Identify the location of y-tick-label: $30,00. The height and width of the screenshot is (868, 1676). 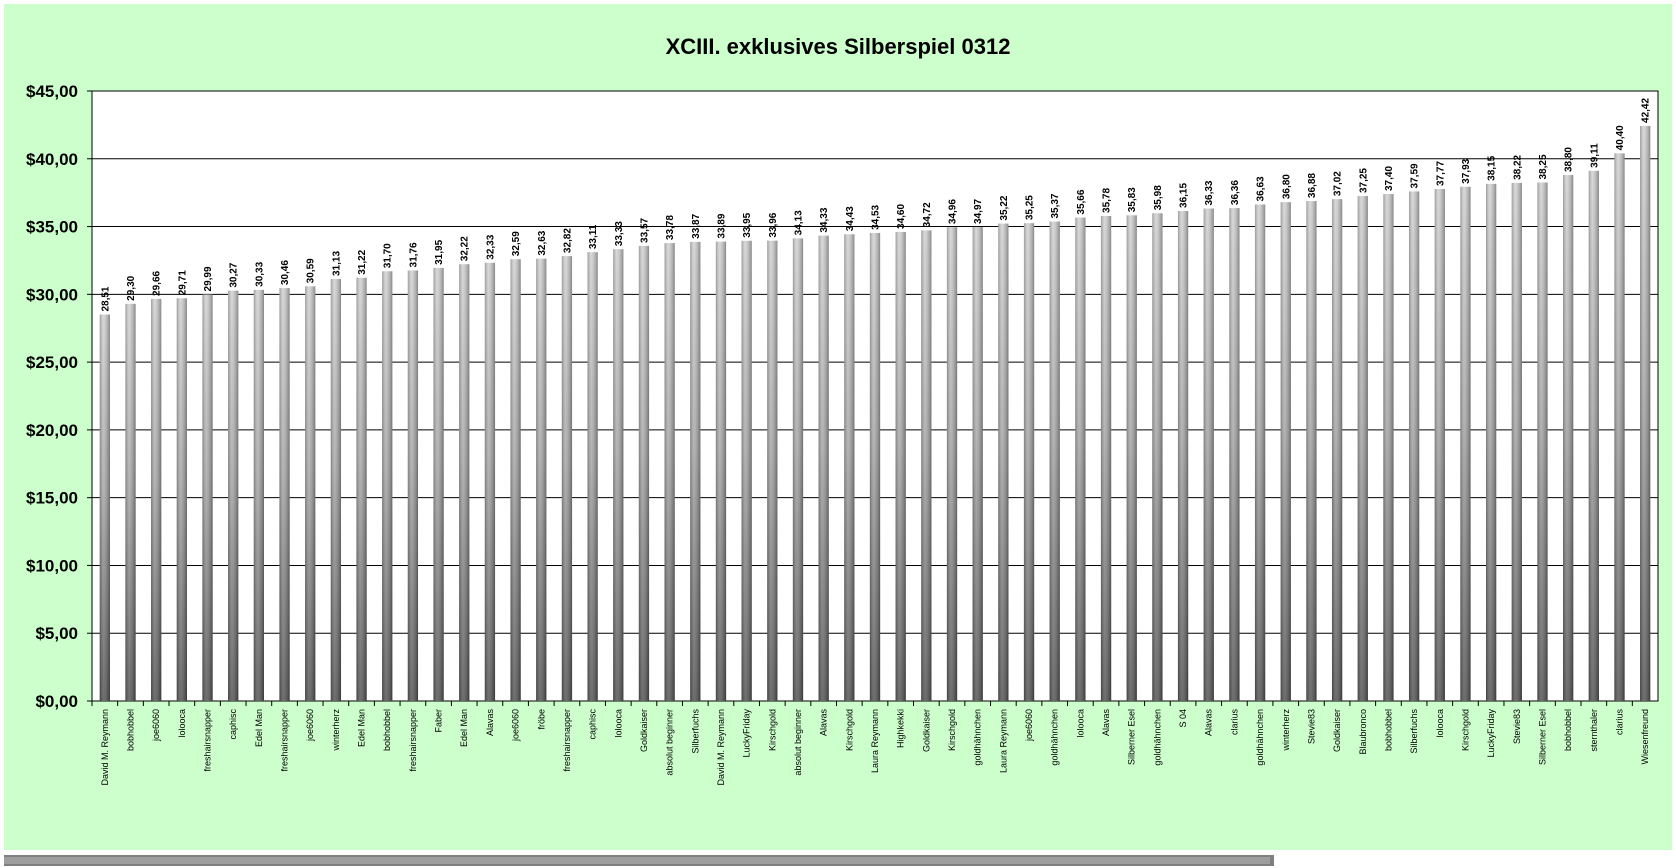
(52, 294).